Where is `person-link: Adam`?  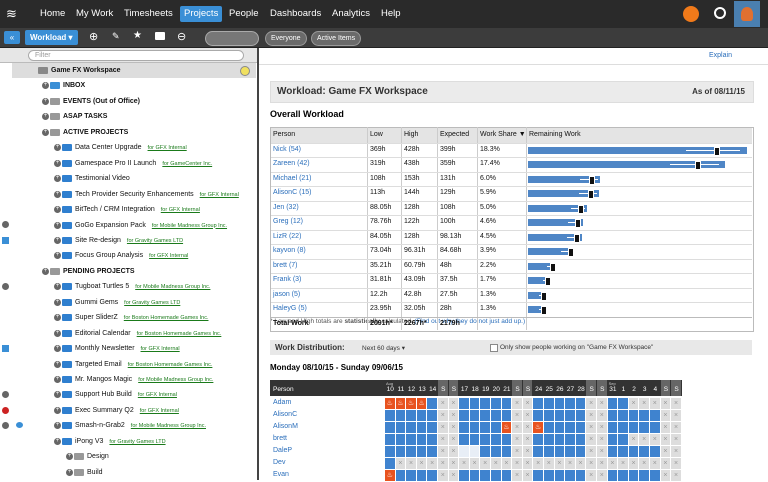 person-link: Adam is located at coordinates (282, 402).